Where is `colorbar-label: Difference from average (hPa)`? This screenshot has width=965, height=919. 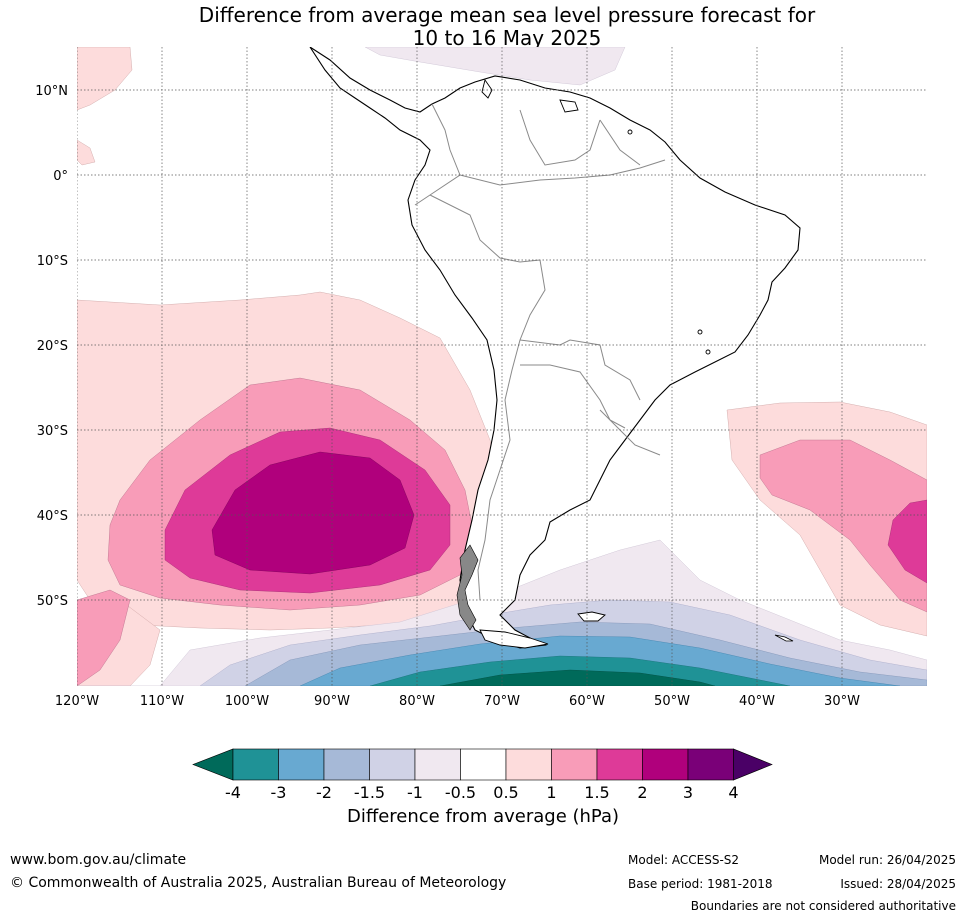
colorbar-label: Difference from average (hPa) is located at coordinates (483, 816).